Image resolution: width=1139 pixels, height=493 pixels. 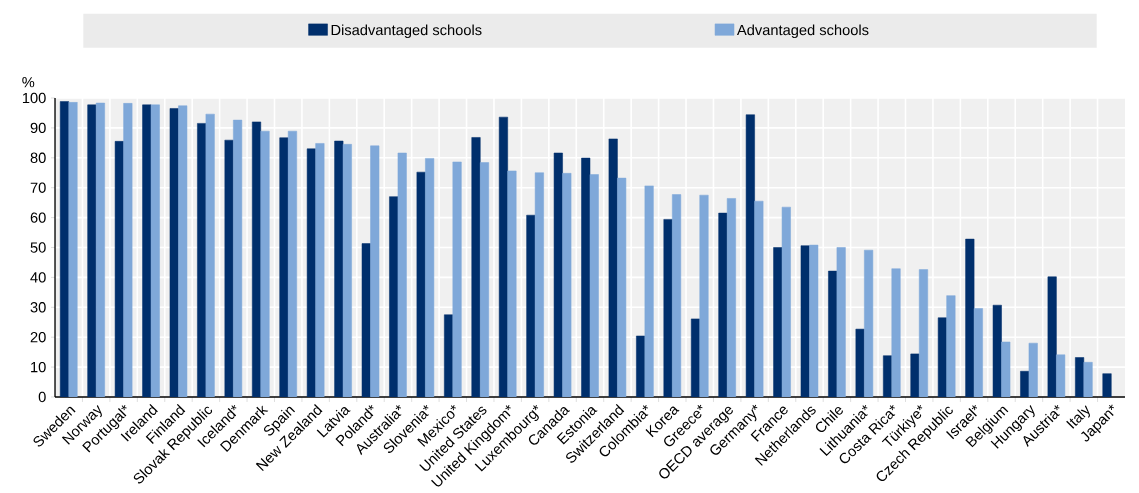 I want to click on y-tick-label: 10, so click(x=38, y=367).